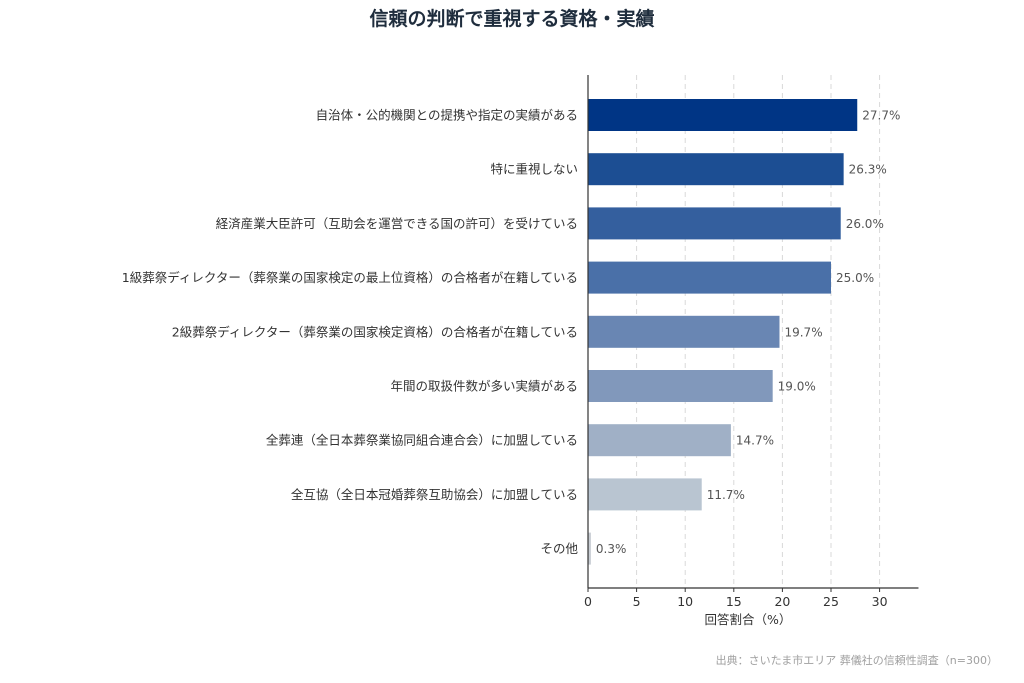 Image resolution: width=1024 pixels, height=683 pixels. I want to click on category-label: その他, so click(559, 548).